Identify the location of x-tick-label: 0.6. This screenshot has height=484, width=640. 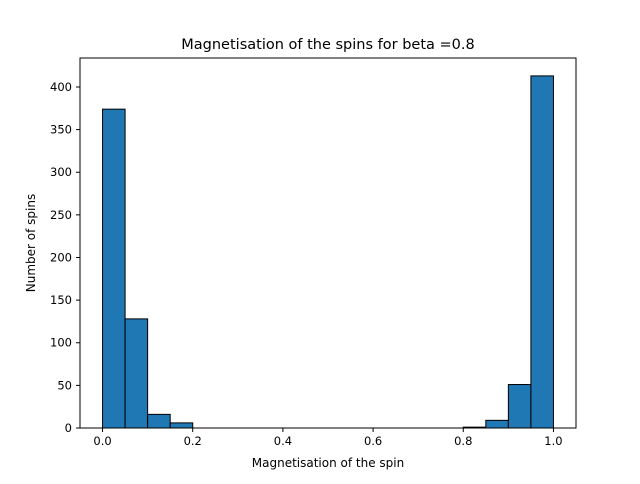
(373, 441).